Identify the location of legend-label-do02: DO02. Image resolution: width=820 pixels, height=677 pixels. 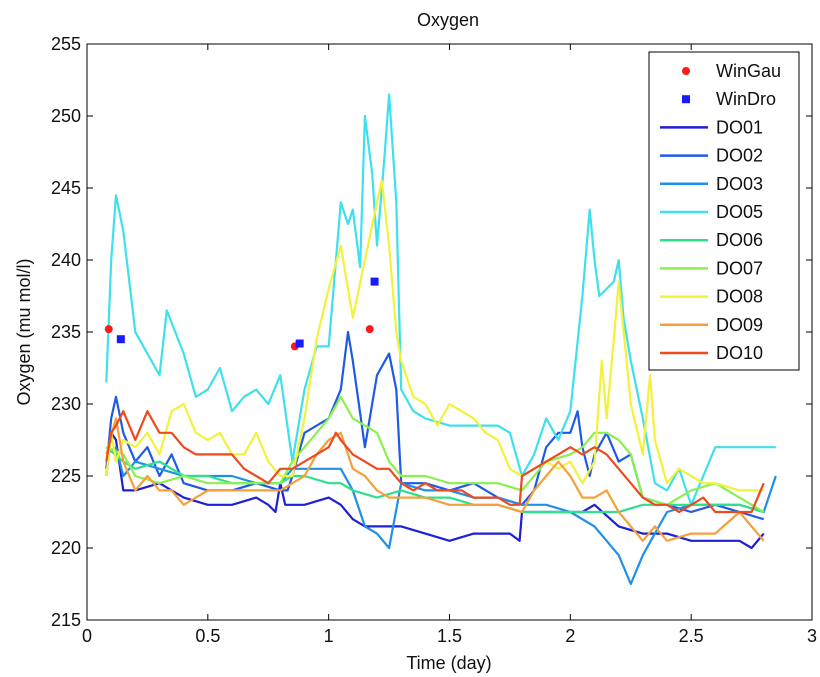
(739, 156).